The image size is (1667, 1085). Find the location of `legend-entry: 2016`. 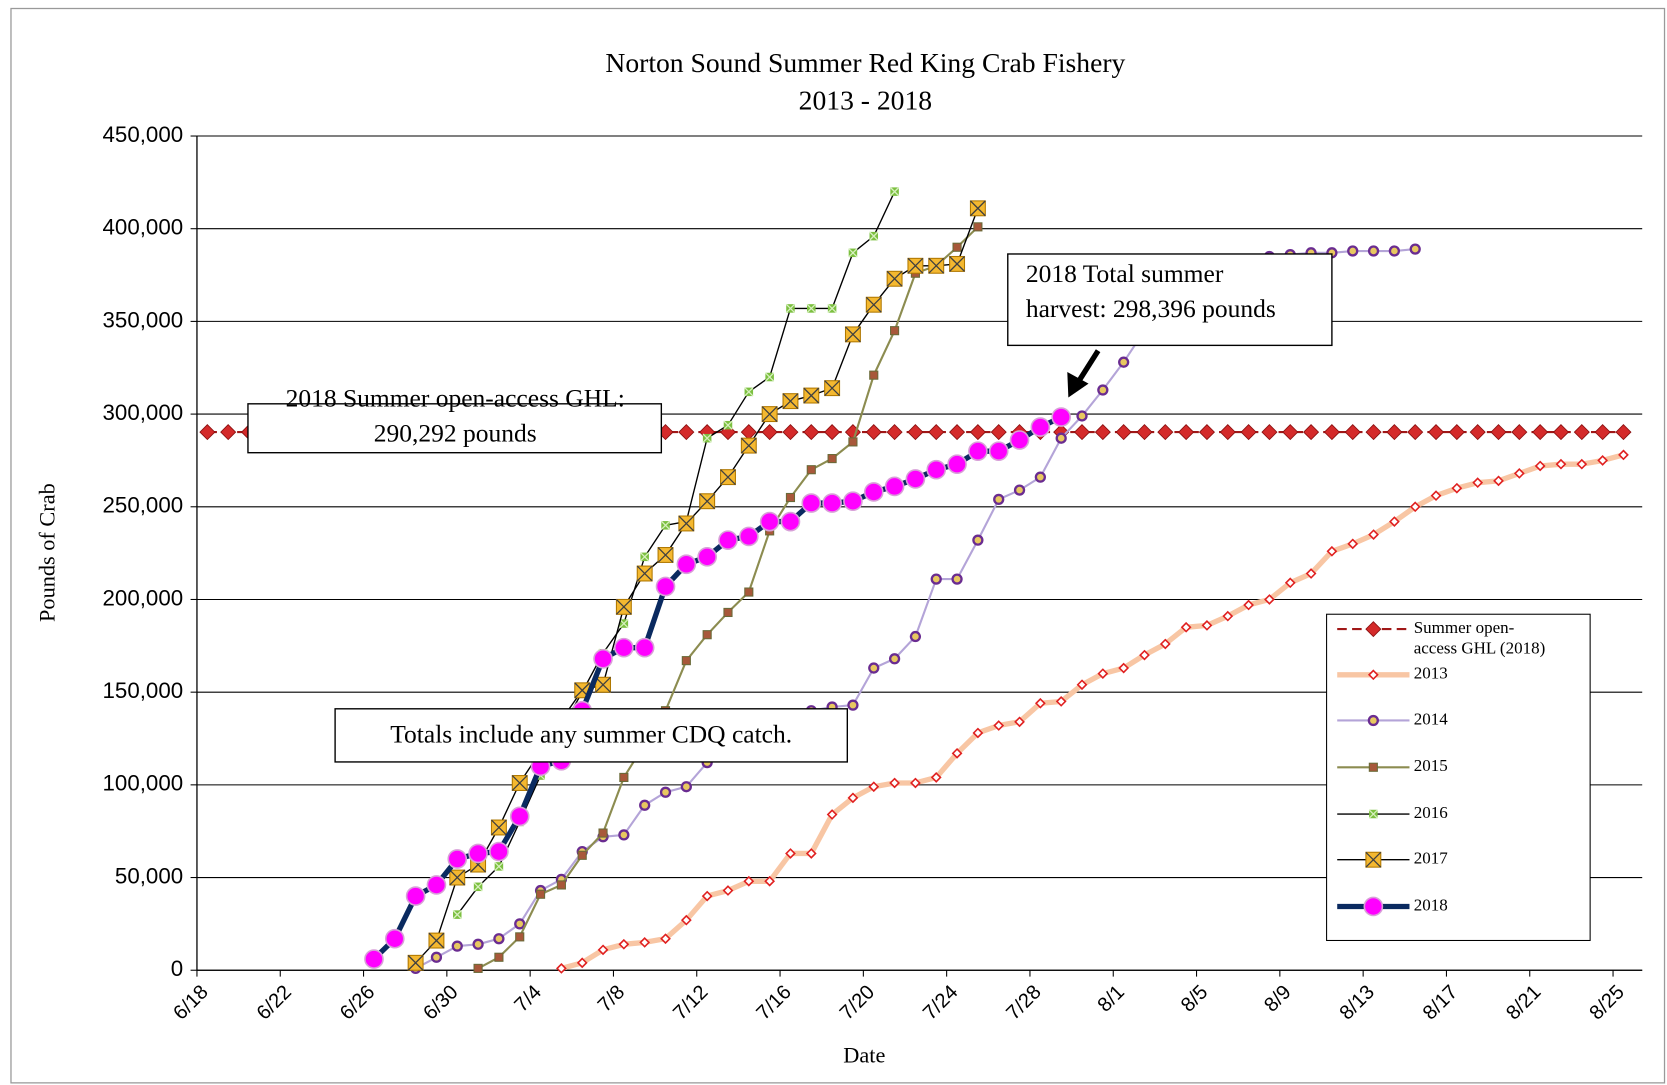

legend-entry: 2016 is located at coordinates (1392, 812).